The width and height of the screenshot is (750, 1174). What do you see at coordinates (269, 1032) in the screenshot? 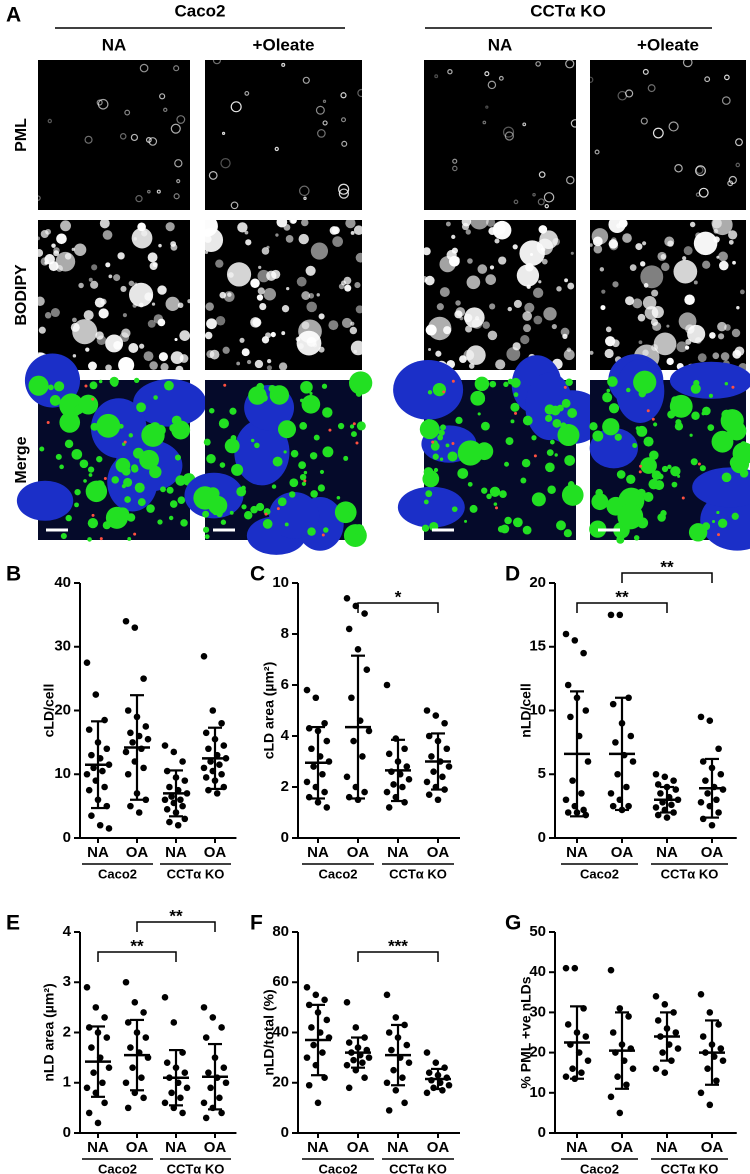
I see `y-axis-label: nLD/total (%)` at bounding box center [269, 1032].